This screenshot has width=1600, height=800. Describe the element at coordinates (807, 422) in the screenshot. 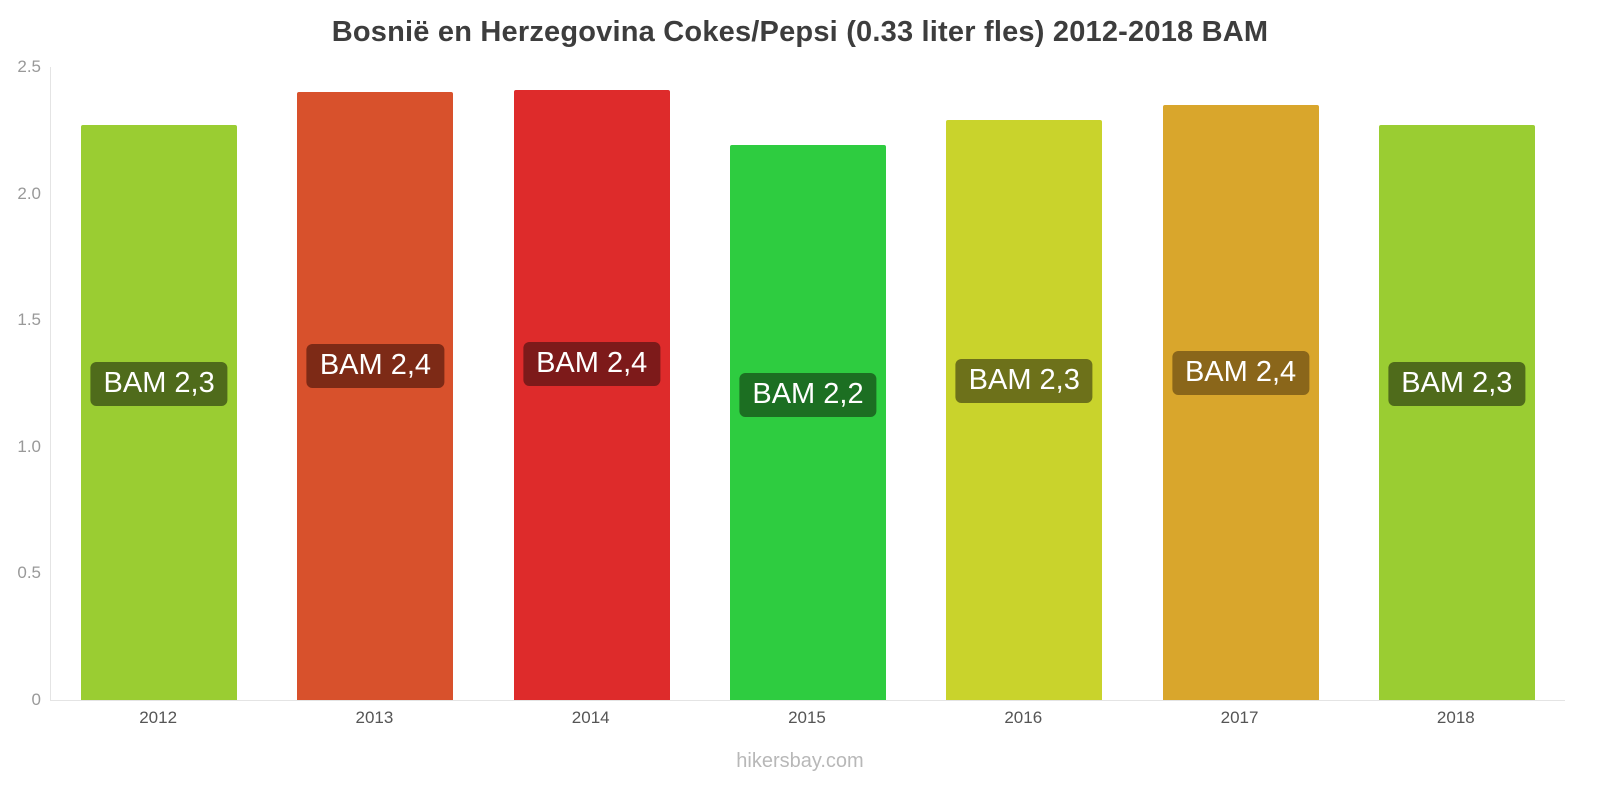

I see `bar-2015: BAM 2,2` at that location.